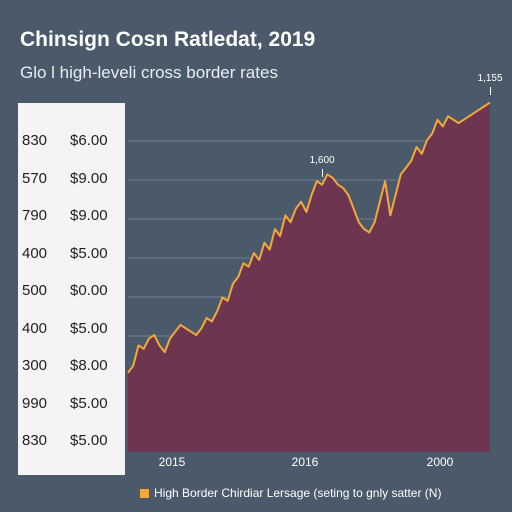 The width and height of the screenshot is (512, 512). What do you see at coordinates (89, 290) in the screenshot?
I see `y-tick-label-right: $0.00` at bounding box center [89, 290].